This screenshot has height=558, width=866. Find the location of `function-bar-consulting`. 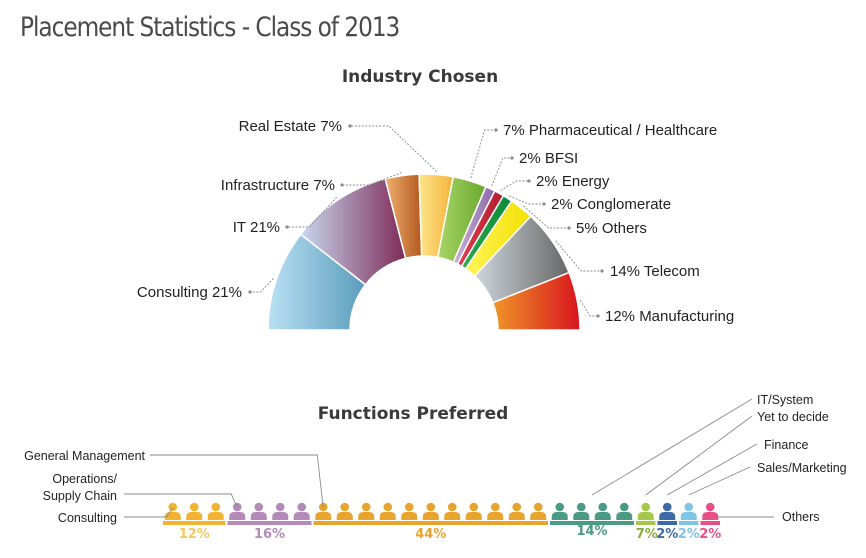

function-bar-consulting is located at coordinates (194, 523).